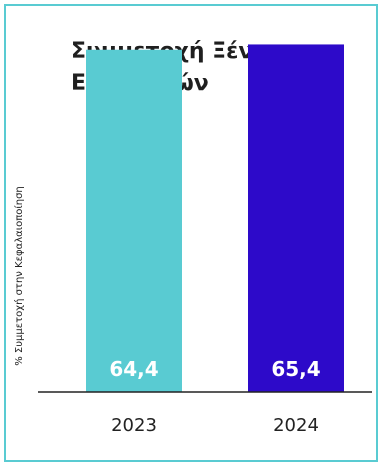 The height and width of the screenshot is (469, 385). I want to click on x-ticks-group: 2023 2024, so click(215, 425).